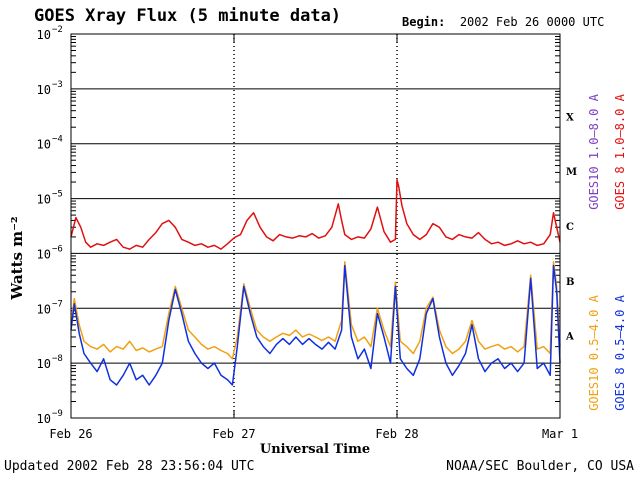  What do you see at coordinates (594, 352) in the screenshot?
I see `legend-entry-2: GOES10 0.5–4.0 A` at bounding box center [594, 352].